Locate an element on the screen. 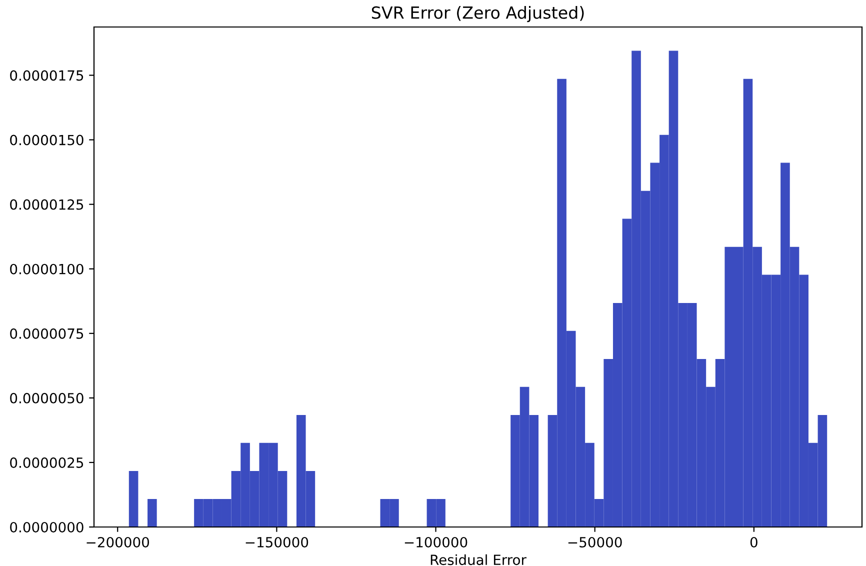 The image size is (866, 566). chart-title: SVR Error (Zero Adjusted) is located at coordinates (478, 14).